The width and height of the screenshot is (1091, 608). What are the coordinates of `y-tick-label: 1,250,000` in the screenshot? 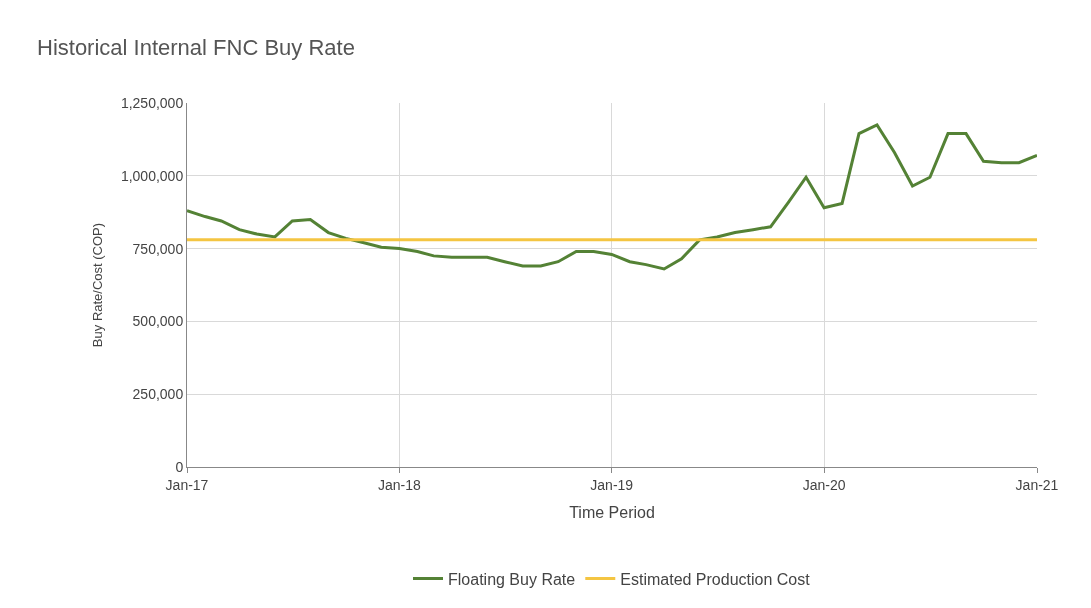 It's located at (152, 102).